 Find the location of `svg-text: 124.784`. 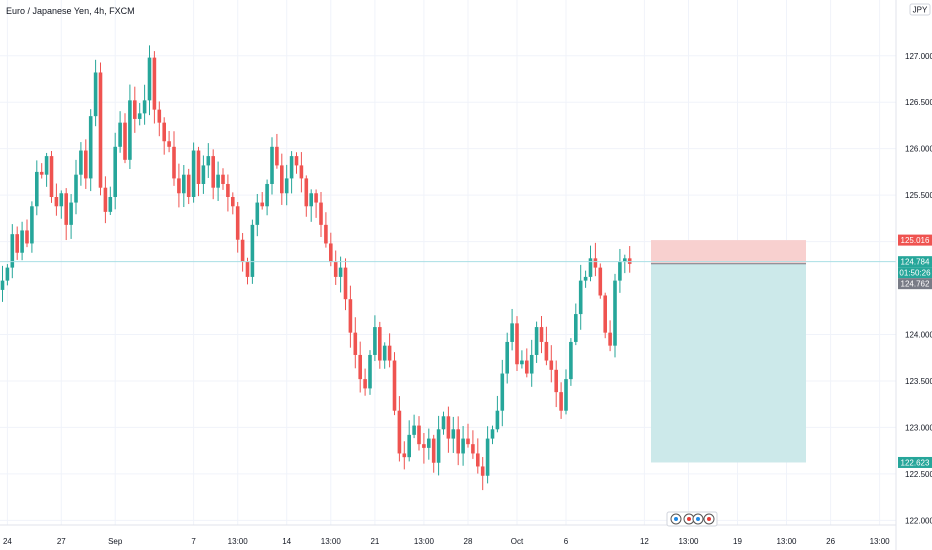

svg-text: 124.784 is located at coordinates (915, 262).